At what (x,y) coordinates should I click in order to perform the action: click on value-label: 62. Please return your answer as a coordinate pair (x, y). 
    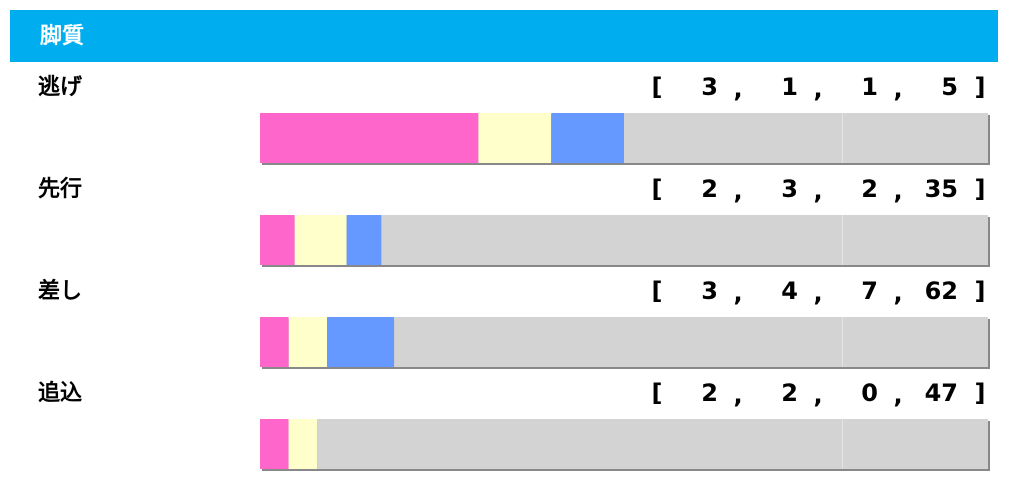
    Looking at the image, I should click on (941, 291).